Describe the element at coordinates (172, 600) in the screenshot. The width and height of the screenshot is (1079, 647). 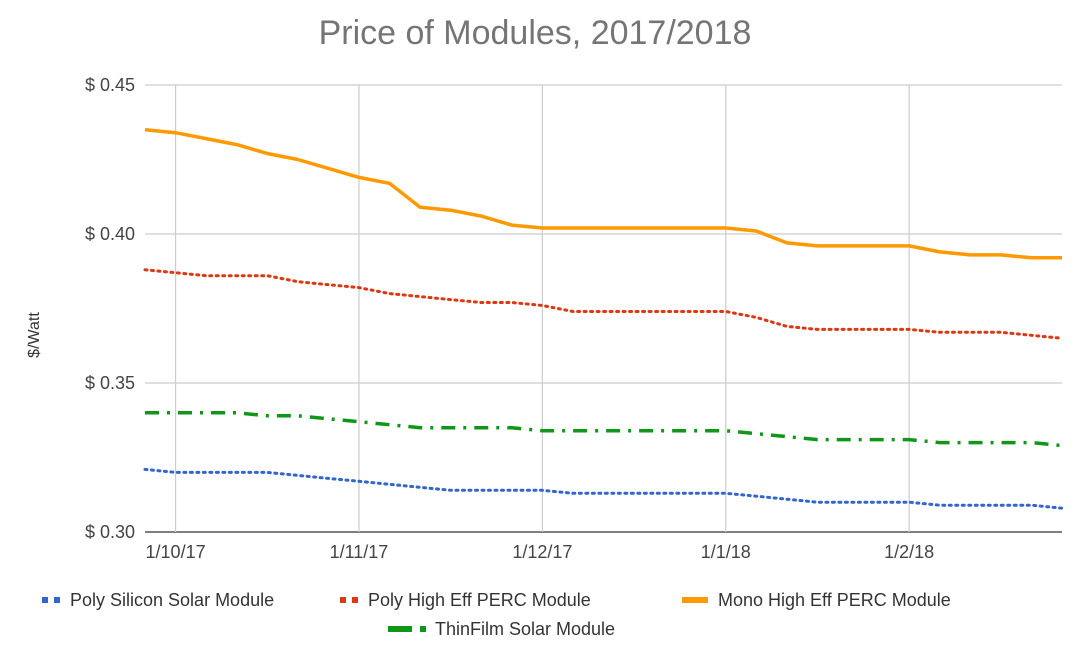
I see `legend-label: Poly Silicon Solar Module` at that location.